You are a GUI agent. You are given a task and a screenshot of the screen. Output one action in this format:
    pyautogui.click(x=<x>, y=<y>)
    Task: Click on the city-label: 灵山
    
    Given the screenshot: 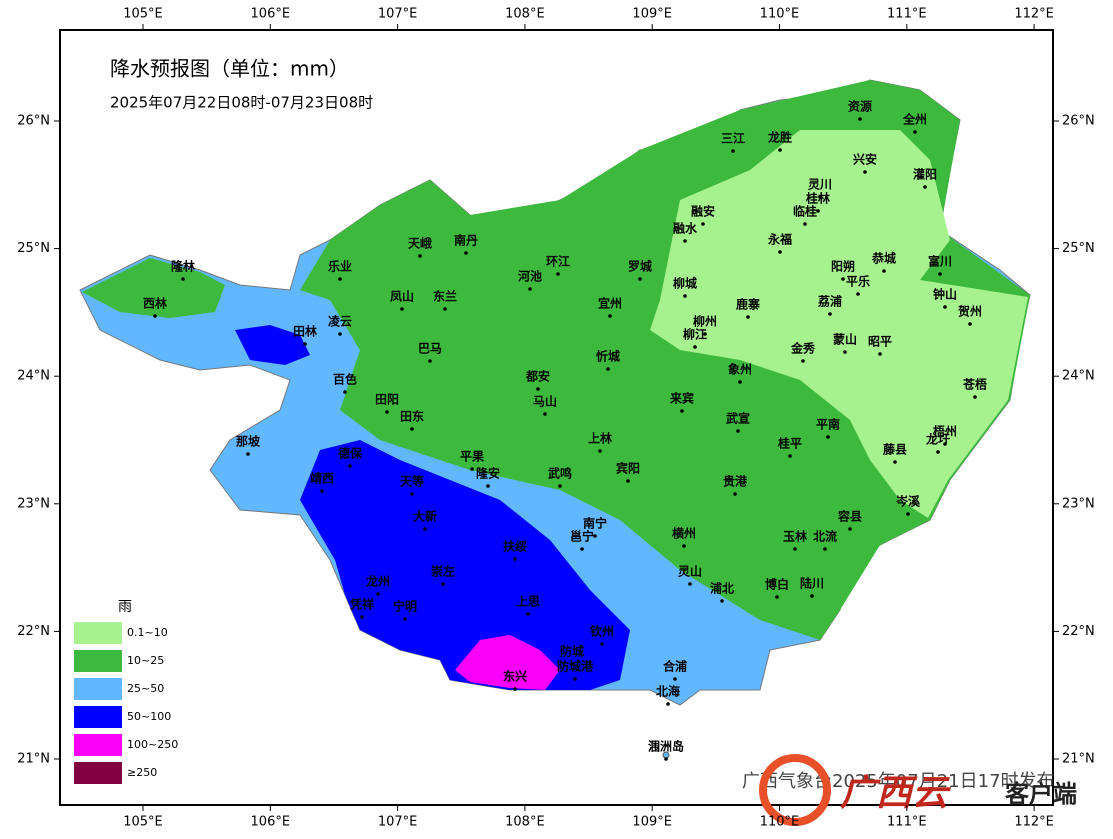 What is the action you would take?
    pyautogui.click(x=690, y=571)
    